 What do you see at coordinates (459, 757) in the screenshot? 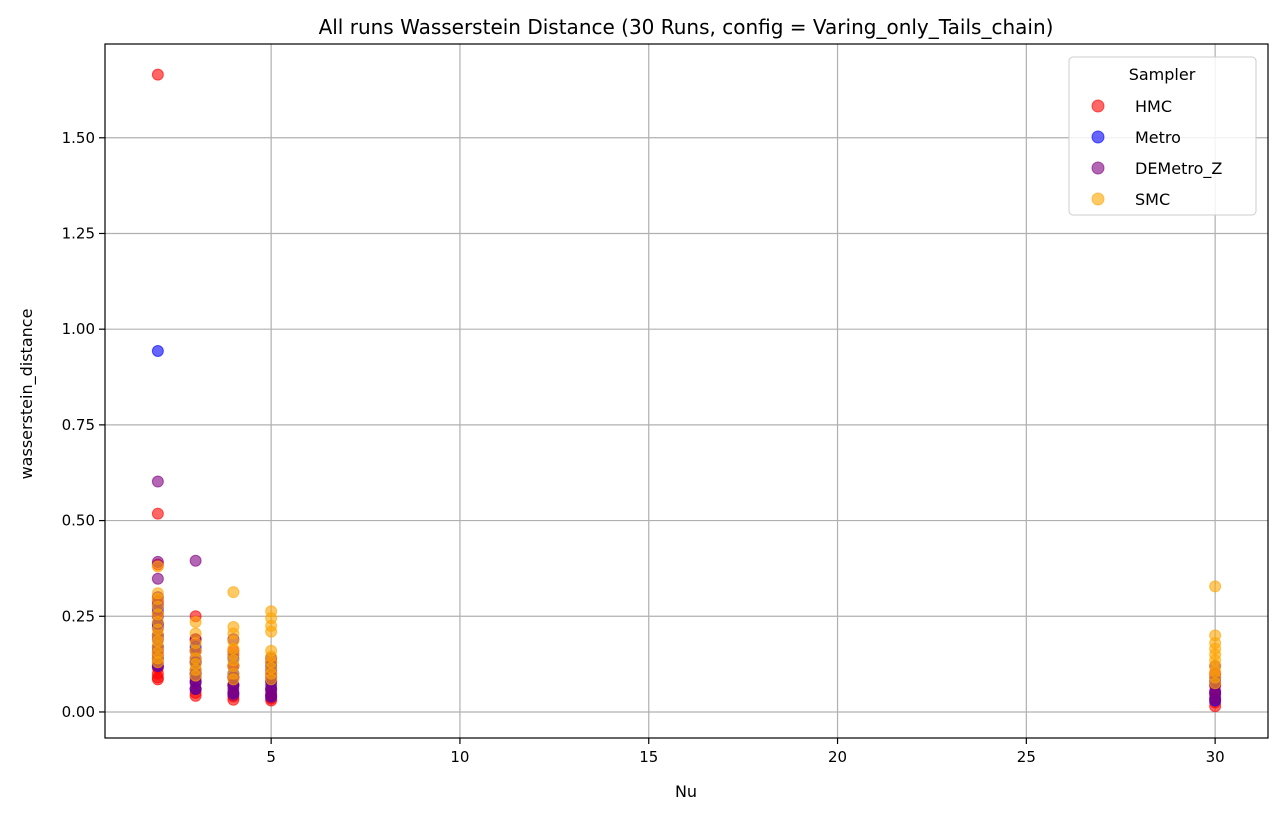
I see `x-tick-label: 10` at bounding box center [459, 757].